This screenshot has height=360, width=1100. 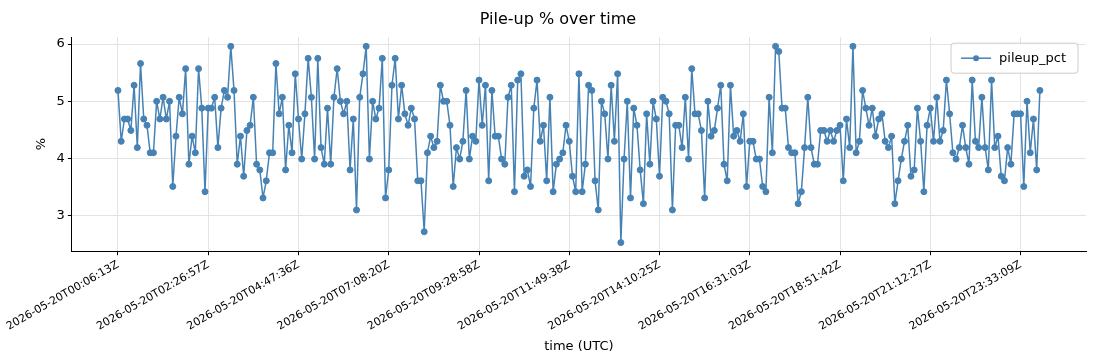 I want to click on chart-title: Pile-up % over time, so click(x=558, y=18).